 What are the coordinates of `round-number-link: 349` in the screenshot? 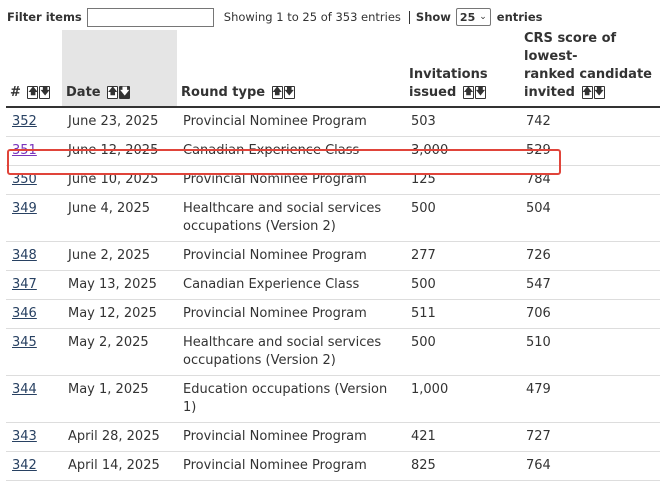 It's located at (24, 208).